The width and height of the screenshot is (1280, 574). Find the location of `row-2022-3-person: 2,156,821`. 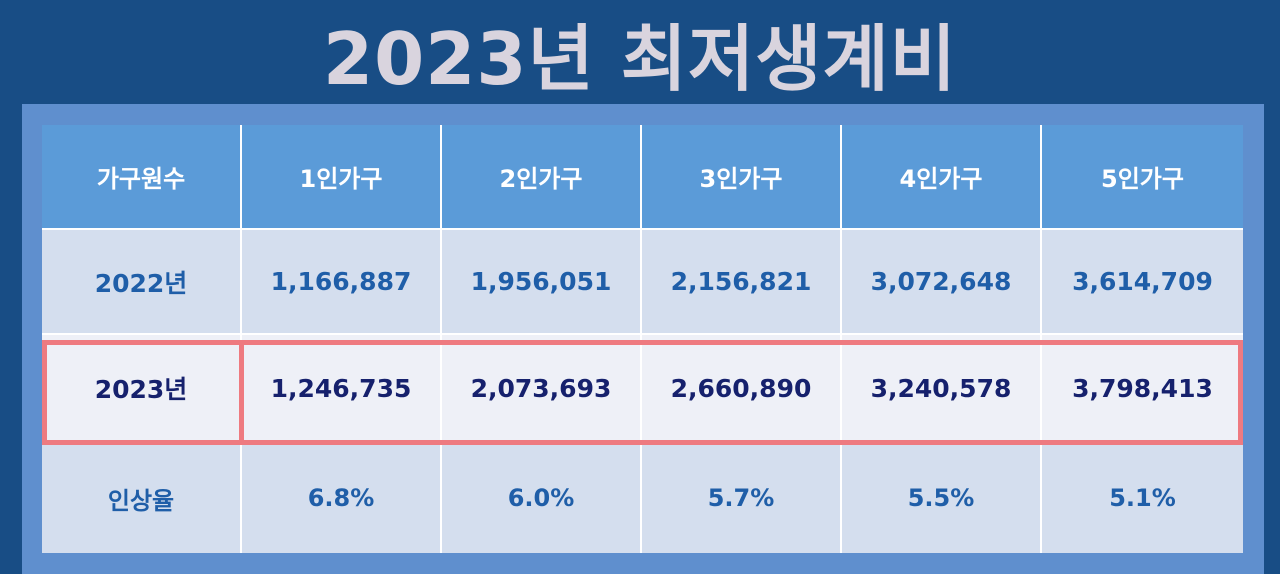

row-2022-3-person: 2,156,821 is located at coordinates (742, 282).